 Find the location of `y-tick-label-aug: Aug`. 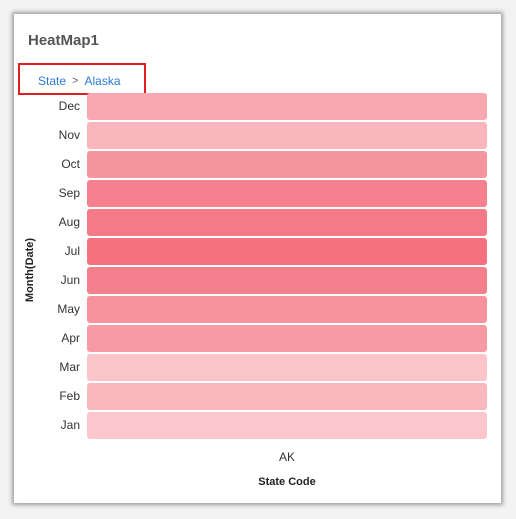

y-tick-label-aug: Aug is located at coordinates (60, 222).